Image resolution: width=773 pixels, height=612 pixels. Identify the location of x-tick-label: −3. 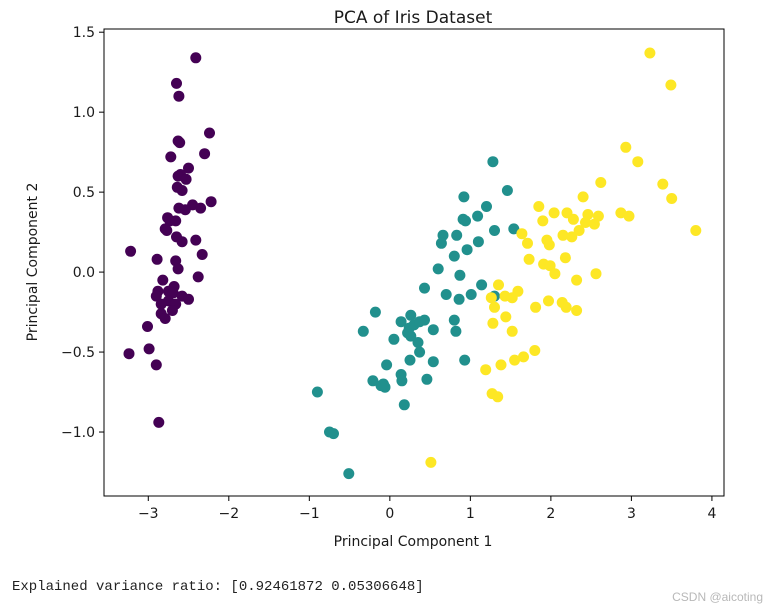
(148, 514).